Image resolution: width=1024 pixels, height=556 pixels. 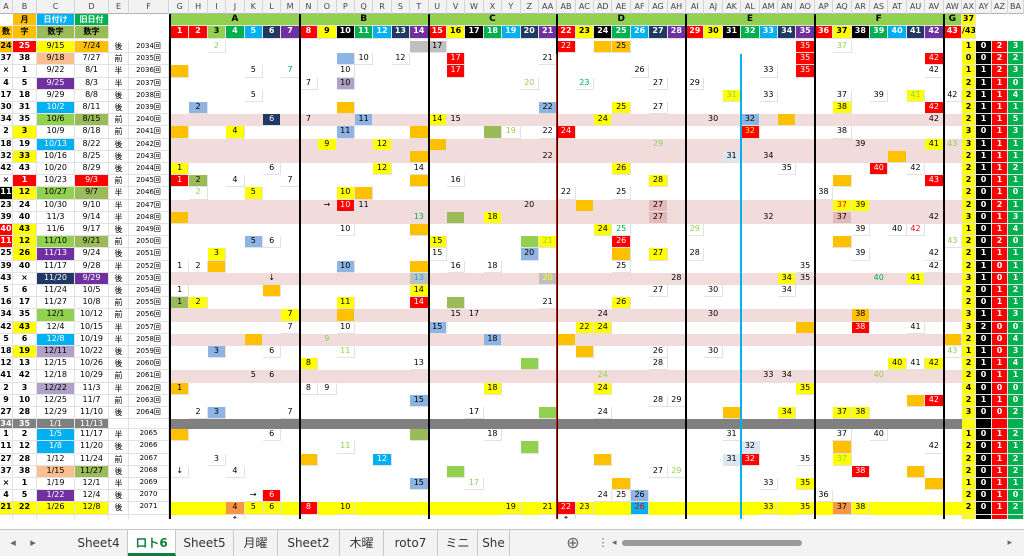 I want to click on column-letter: H, so click(x=198, y=7).